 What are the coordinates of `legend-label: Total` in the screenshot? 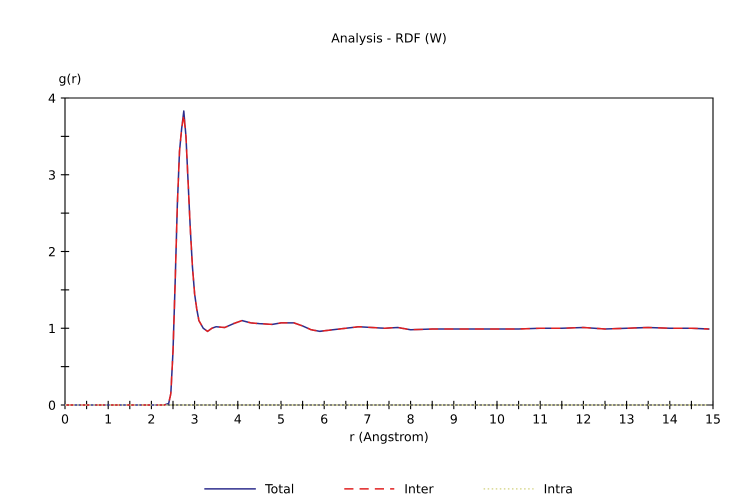 It's located at (279, 489).